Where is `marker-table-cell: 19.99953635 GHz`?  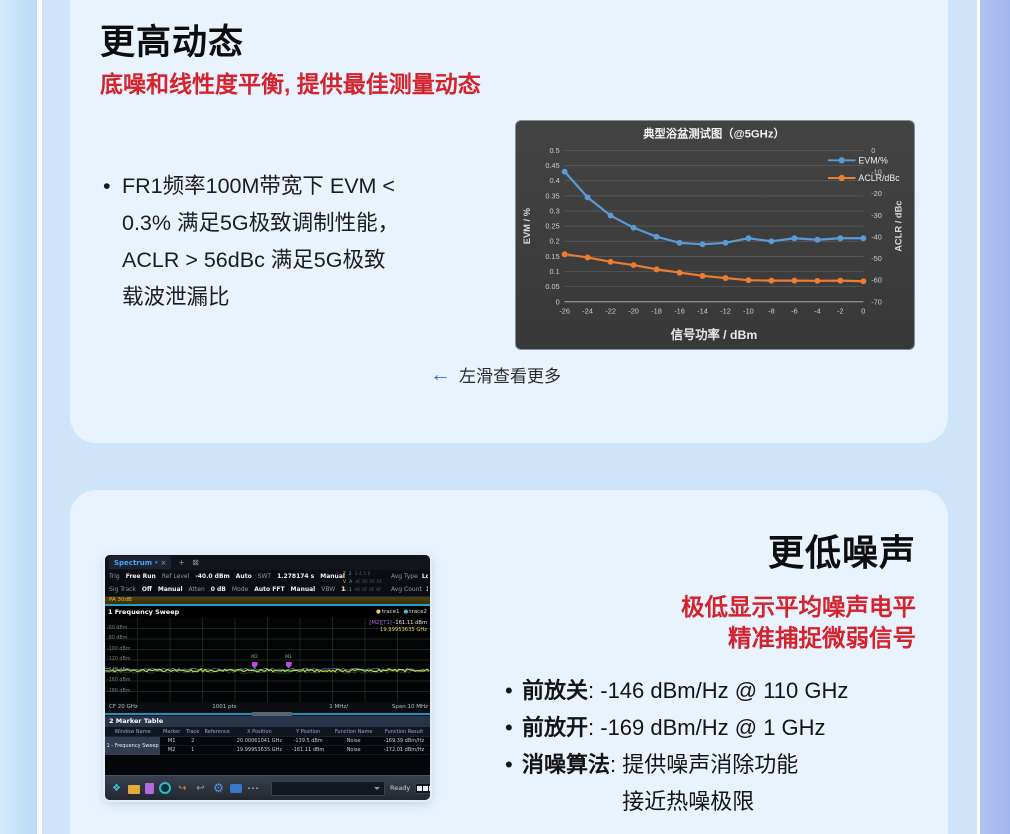
marker-table-cell: 19.99953635 GHz is located at coordinates (259, 750).